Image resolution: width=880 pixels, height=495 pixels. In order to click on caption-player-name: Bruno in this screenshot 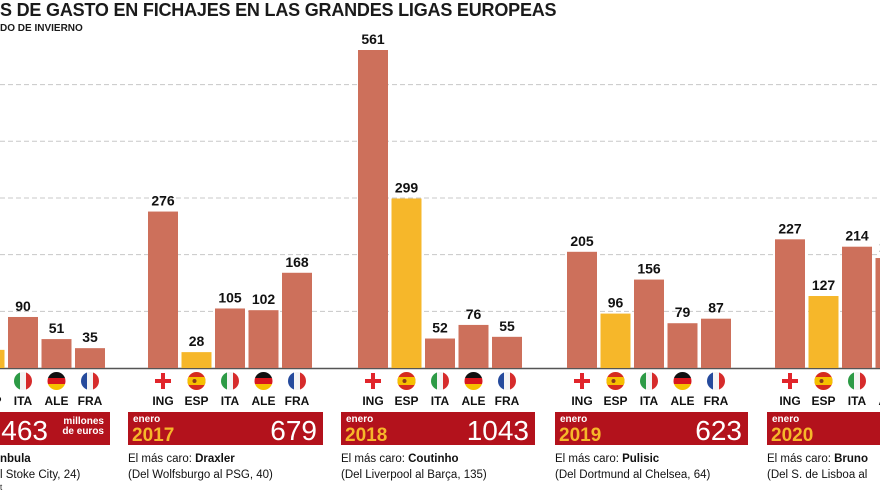, I will do `click(851, 459)`.